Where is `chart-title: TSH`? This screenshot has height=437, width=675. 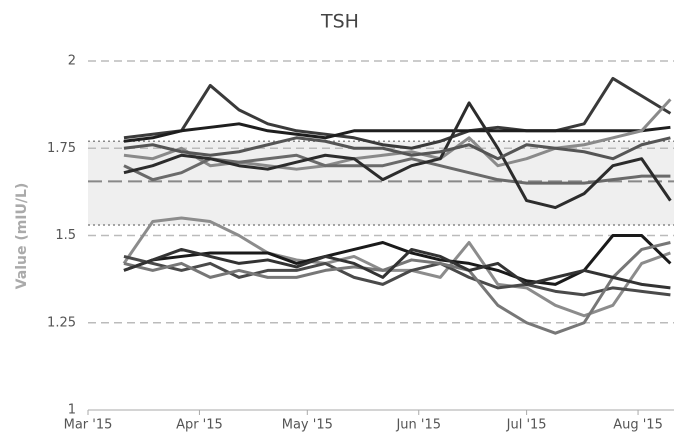
chart-title: TSH is located at coordinates (339, 22).